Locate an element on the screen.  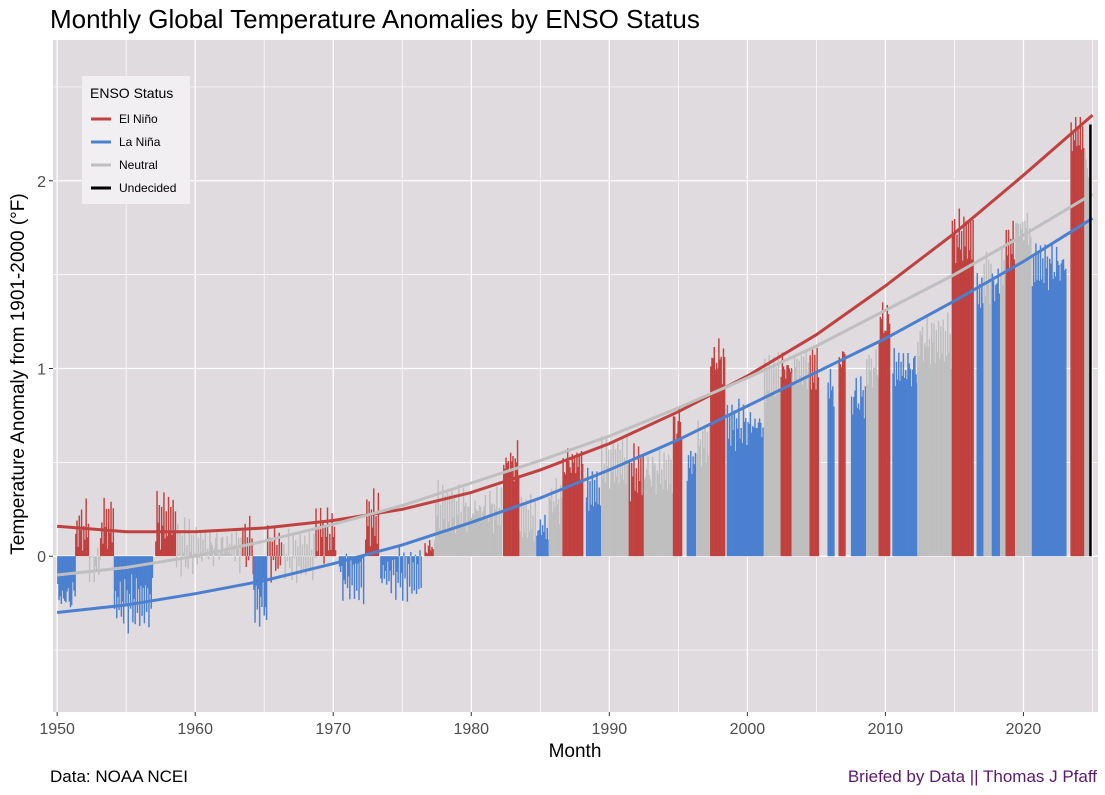
legend-label: La Niña is located at coordinates (140, 142).